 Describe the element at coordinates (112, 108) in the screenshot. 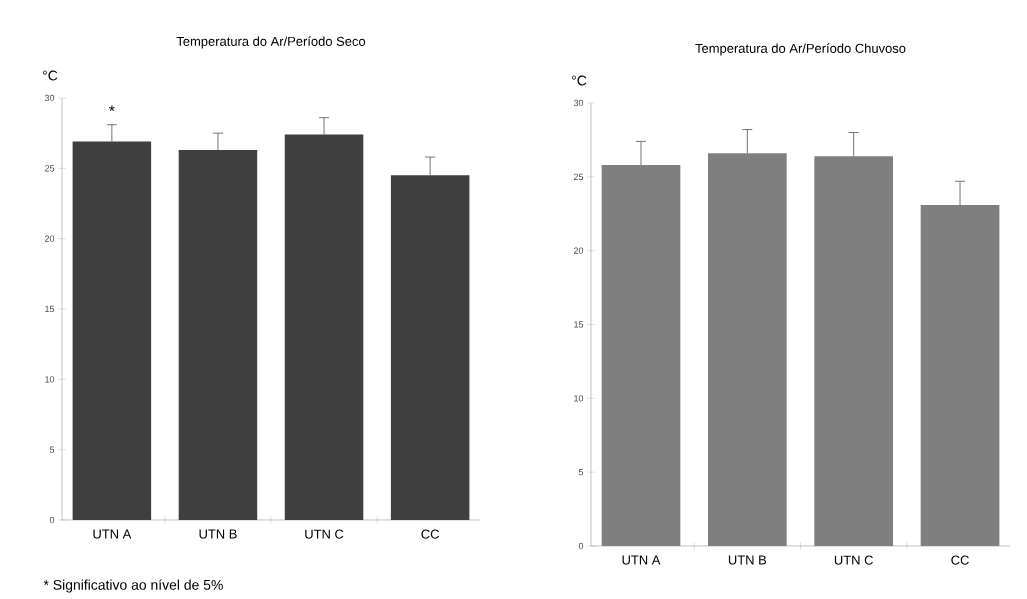

I see `annotation: *` at that location.